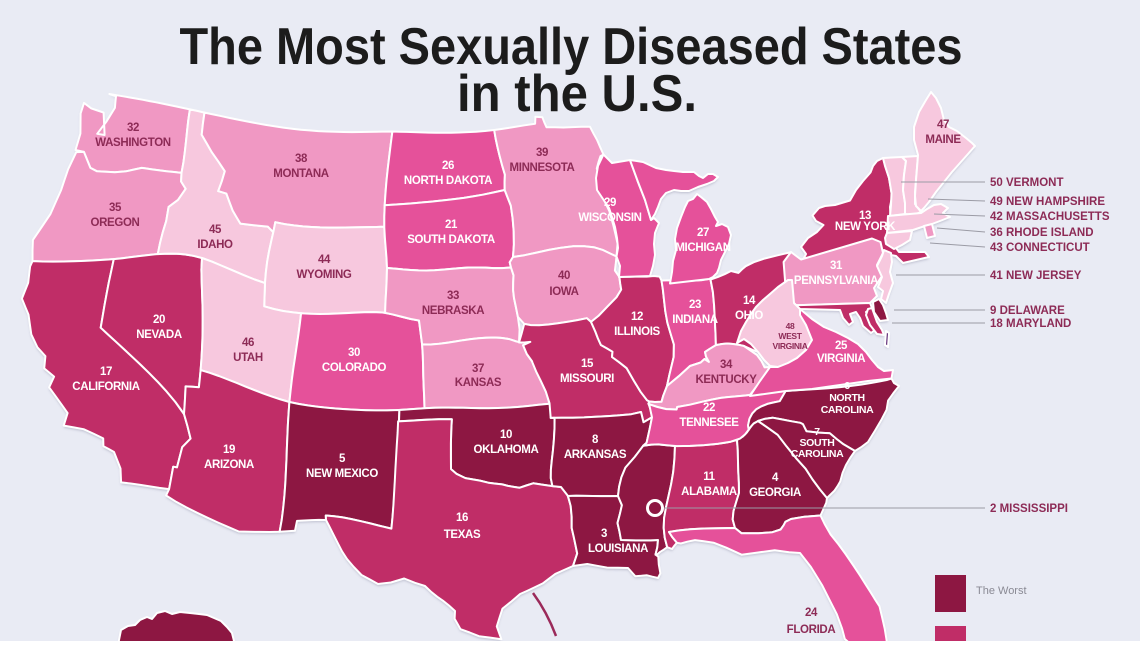  I want to click on svg-text: 5, so click(342, 459).